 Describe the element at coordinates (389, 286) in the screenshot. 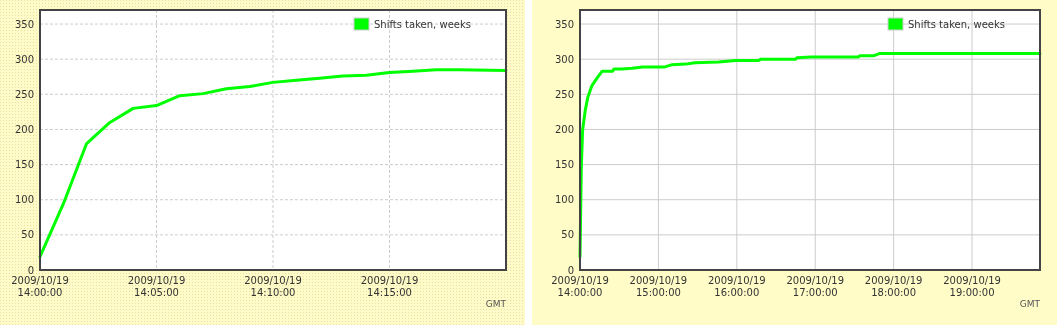

I see `x-tick-label: 2009/10/19 14:15:00` at that location.